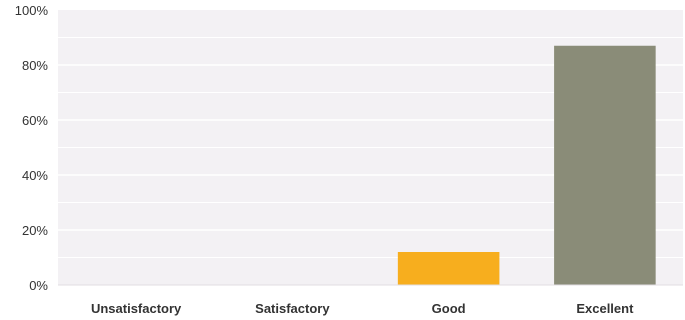 This screenshot has width=685, height=320. Describe the element at coordinates (38, 285) in the screenshot. I see `y-tick-label: 0%` at that location.